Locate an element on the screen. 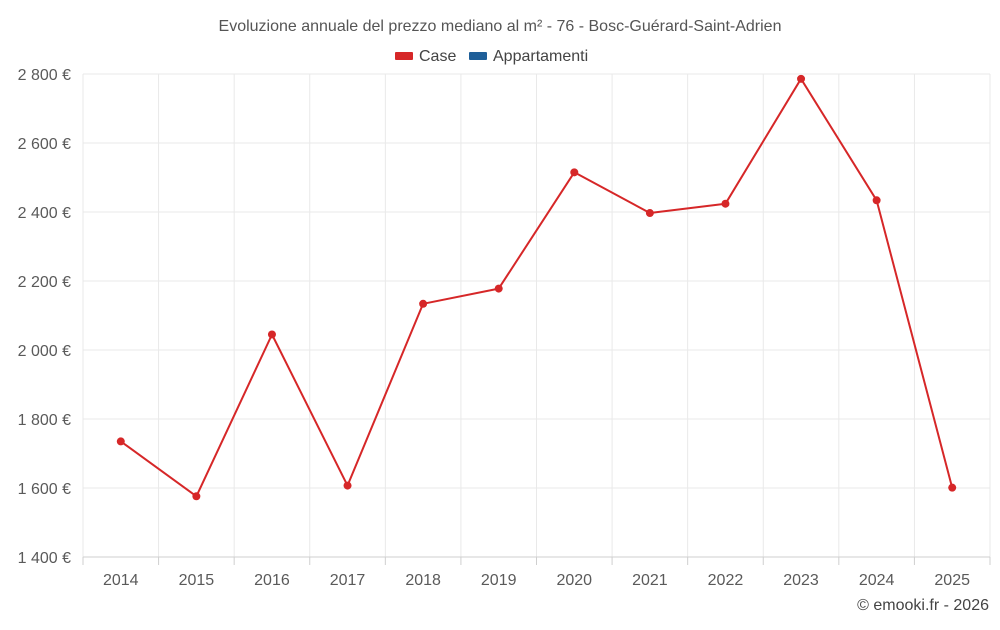  y-tick-label: 2 600 € is located at coordinates (44, 144).